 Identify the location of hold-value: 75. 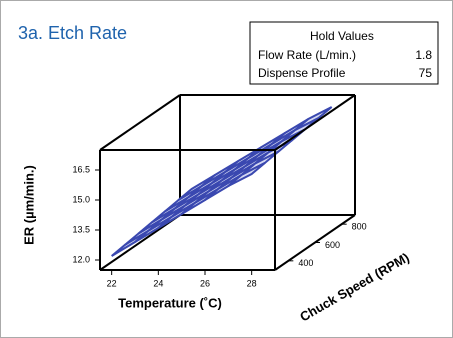
(426, 73).